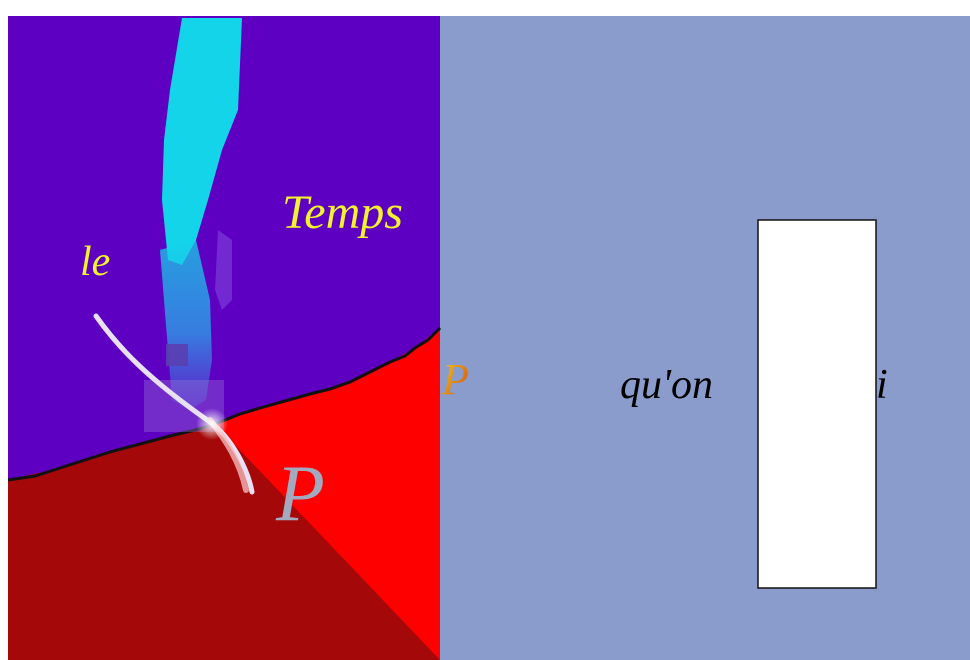 The width and height of the screenshot is (970, 660). What do you see at coordinates (300, 494) in the screenshot?
I see `word-p-large: P` at bounding box center [300, 494].